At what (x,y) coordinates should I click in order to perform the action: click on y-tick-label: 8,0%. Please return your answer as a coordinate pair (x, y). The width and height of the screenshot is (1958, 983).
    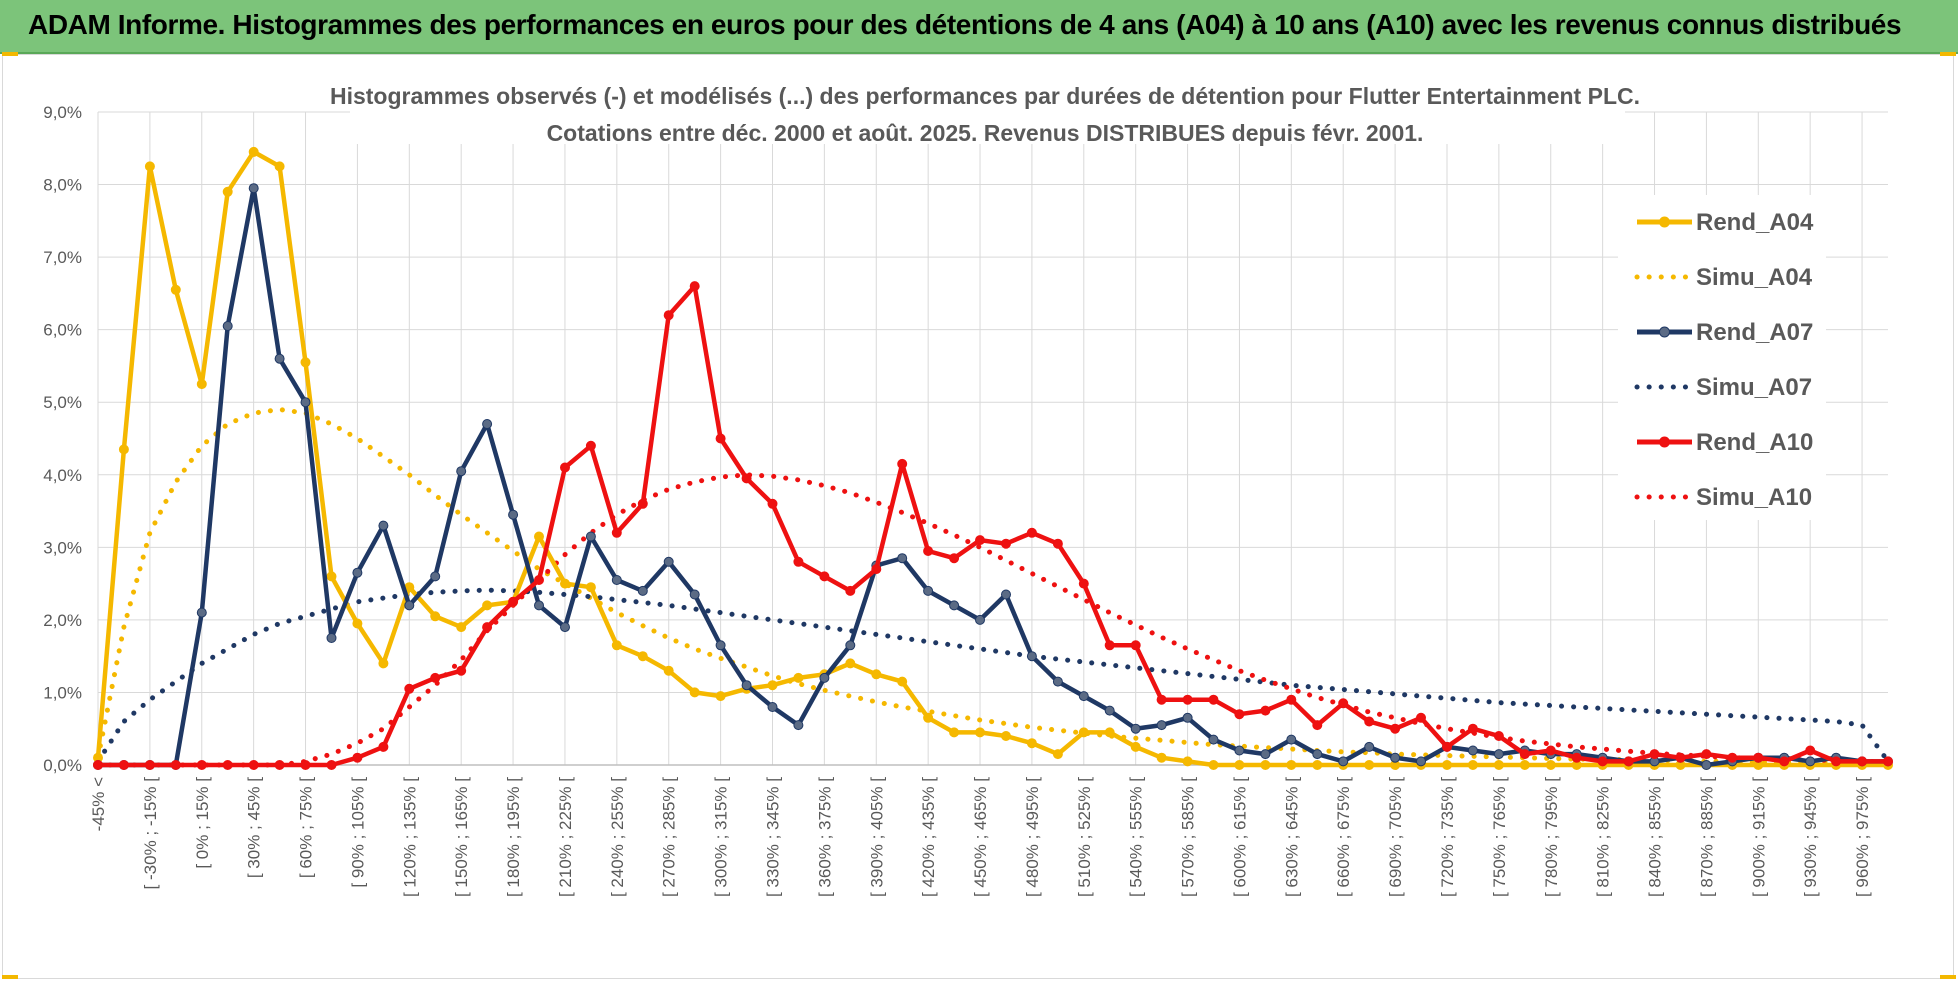
    Looking at the image, I should click on (62, 185).